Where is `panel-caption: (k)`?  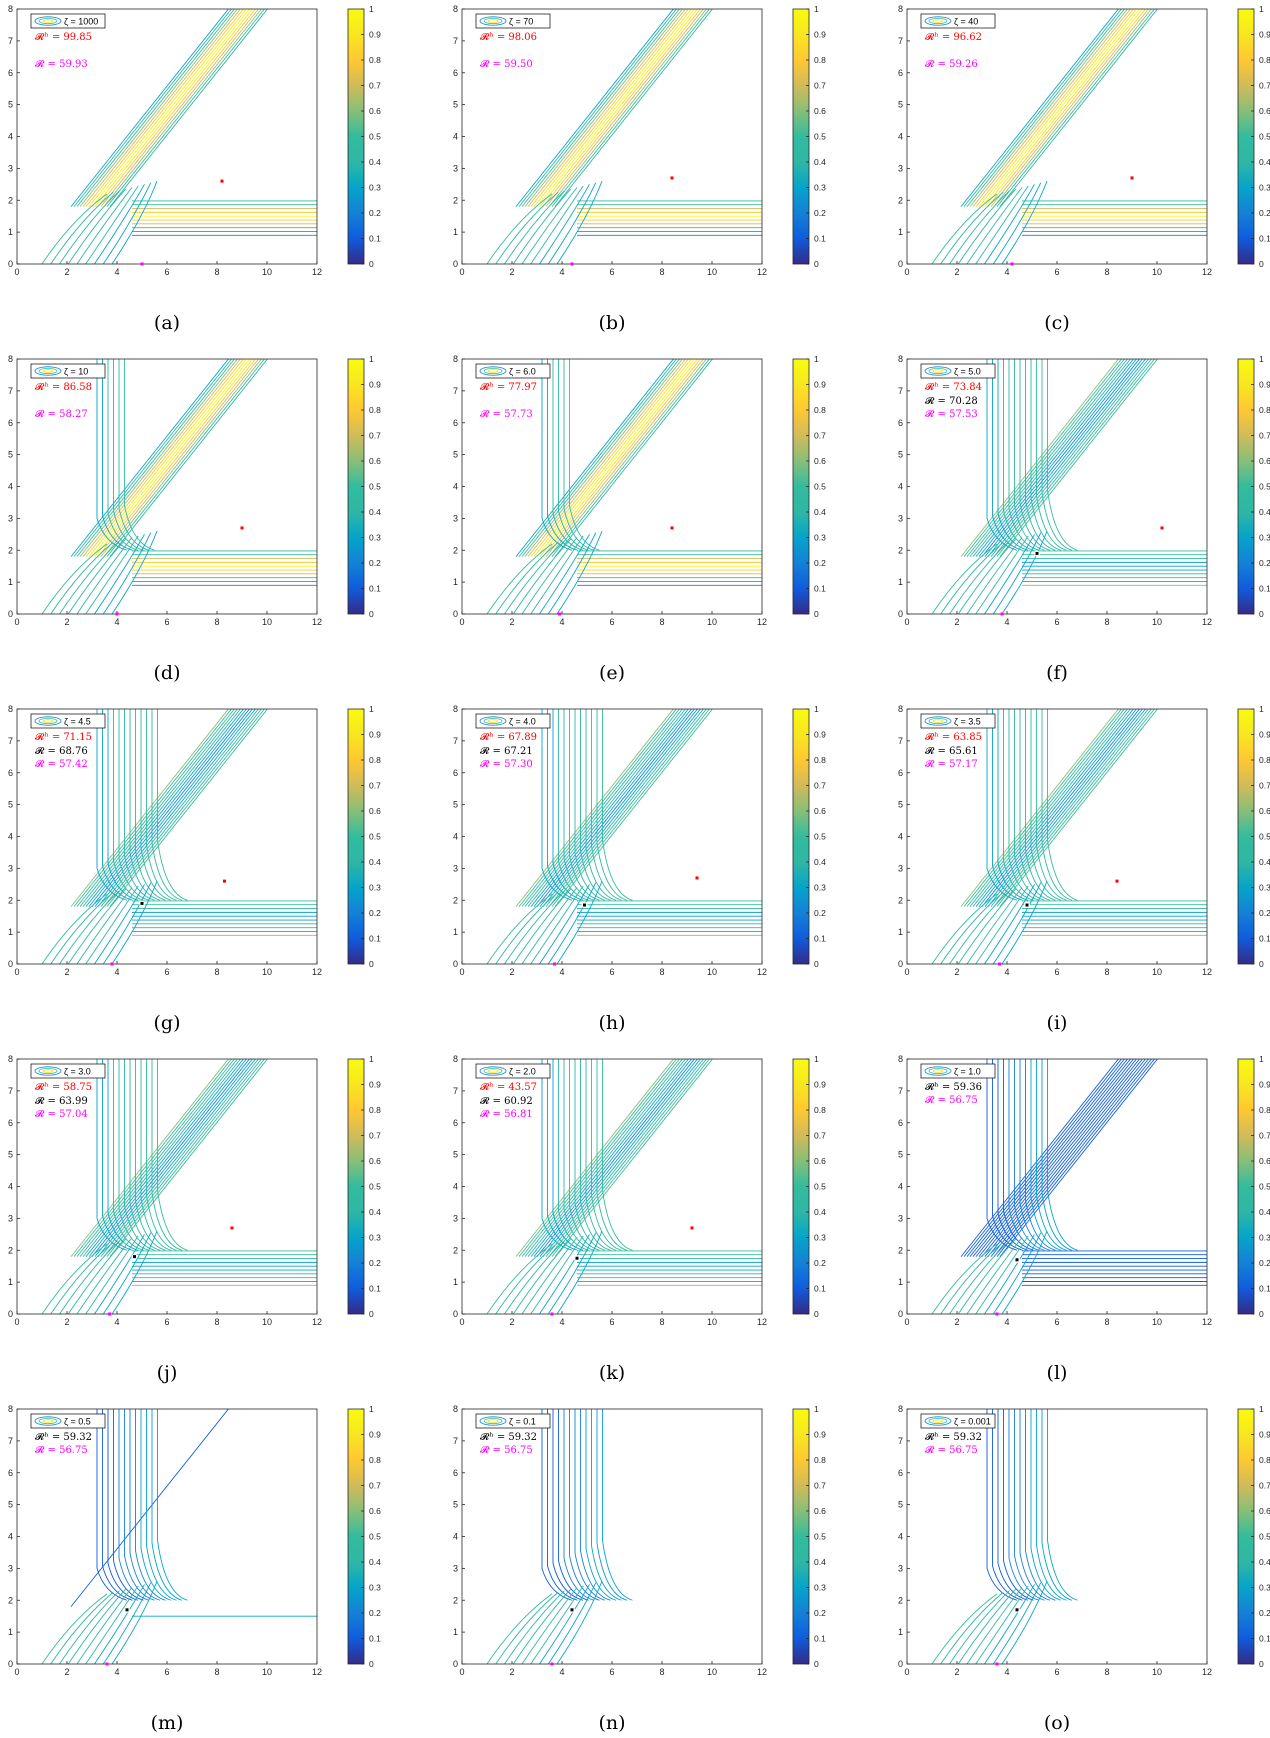
panel-caption: (k) is located at coordinates (612, 1373).